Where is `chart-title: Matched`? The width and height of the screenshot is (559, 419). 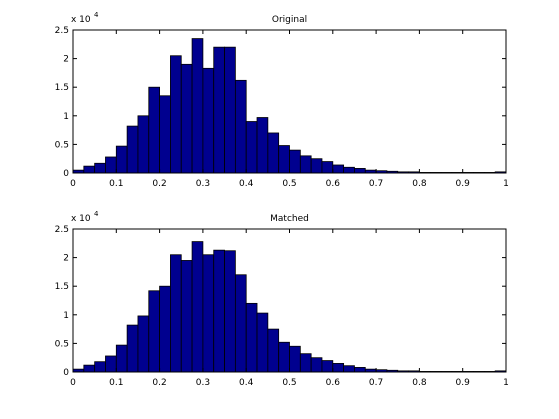
chart-title: Matched is located at coordinates (289, 219).